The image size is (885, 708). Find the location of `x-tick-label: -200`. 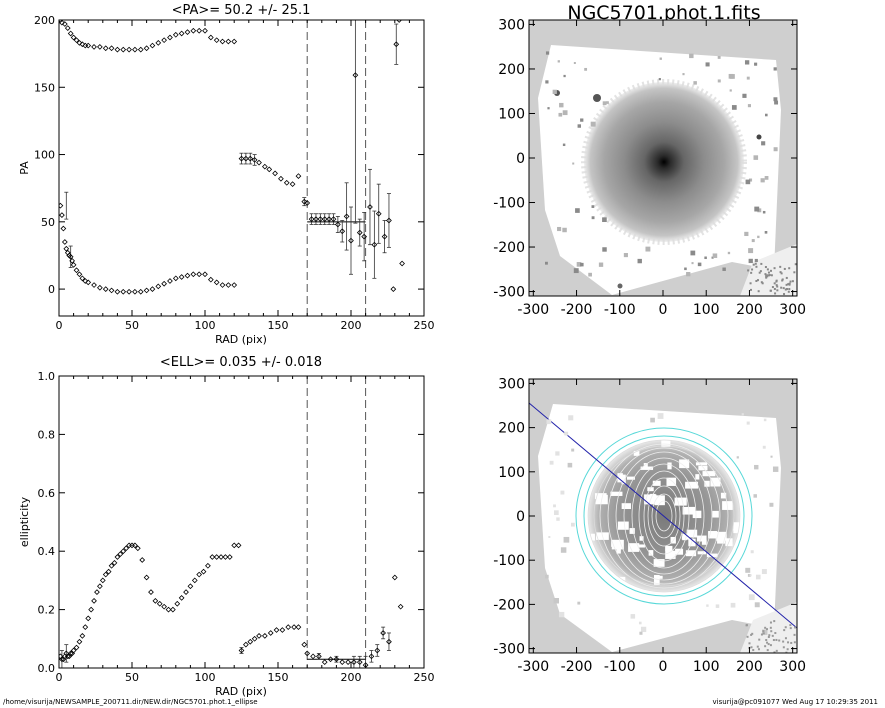

x-tick-label: -200 is located at coordinates (577, 310).